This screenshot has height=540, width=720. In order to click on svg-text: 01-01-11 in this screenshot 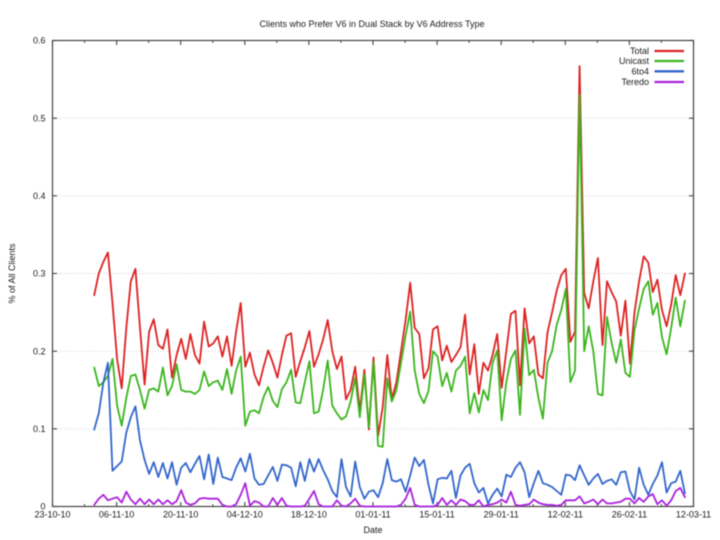, I will do `click(372, 515)`.